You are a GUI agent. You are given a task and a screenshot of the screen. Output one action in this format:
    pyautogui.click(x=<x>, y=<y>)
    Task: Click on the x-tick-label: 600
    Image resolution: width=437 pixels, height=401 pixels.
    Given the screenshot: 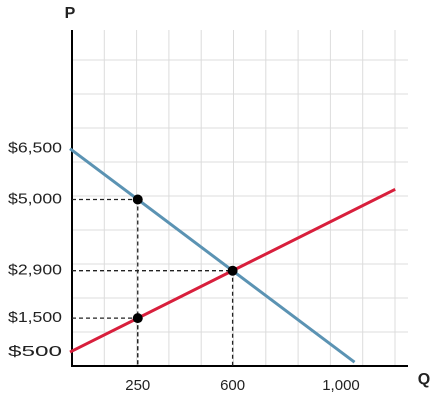 What is the action you would take?
    pyautogui.click(x=232, y=385)
    